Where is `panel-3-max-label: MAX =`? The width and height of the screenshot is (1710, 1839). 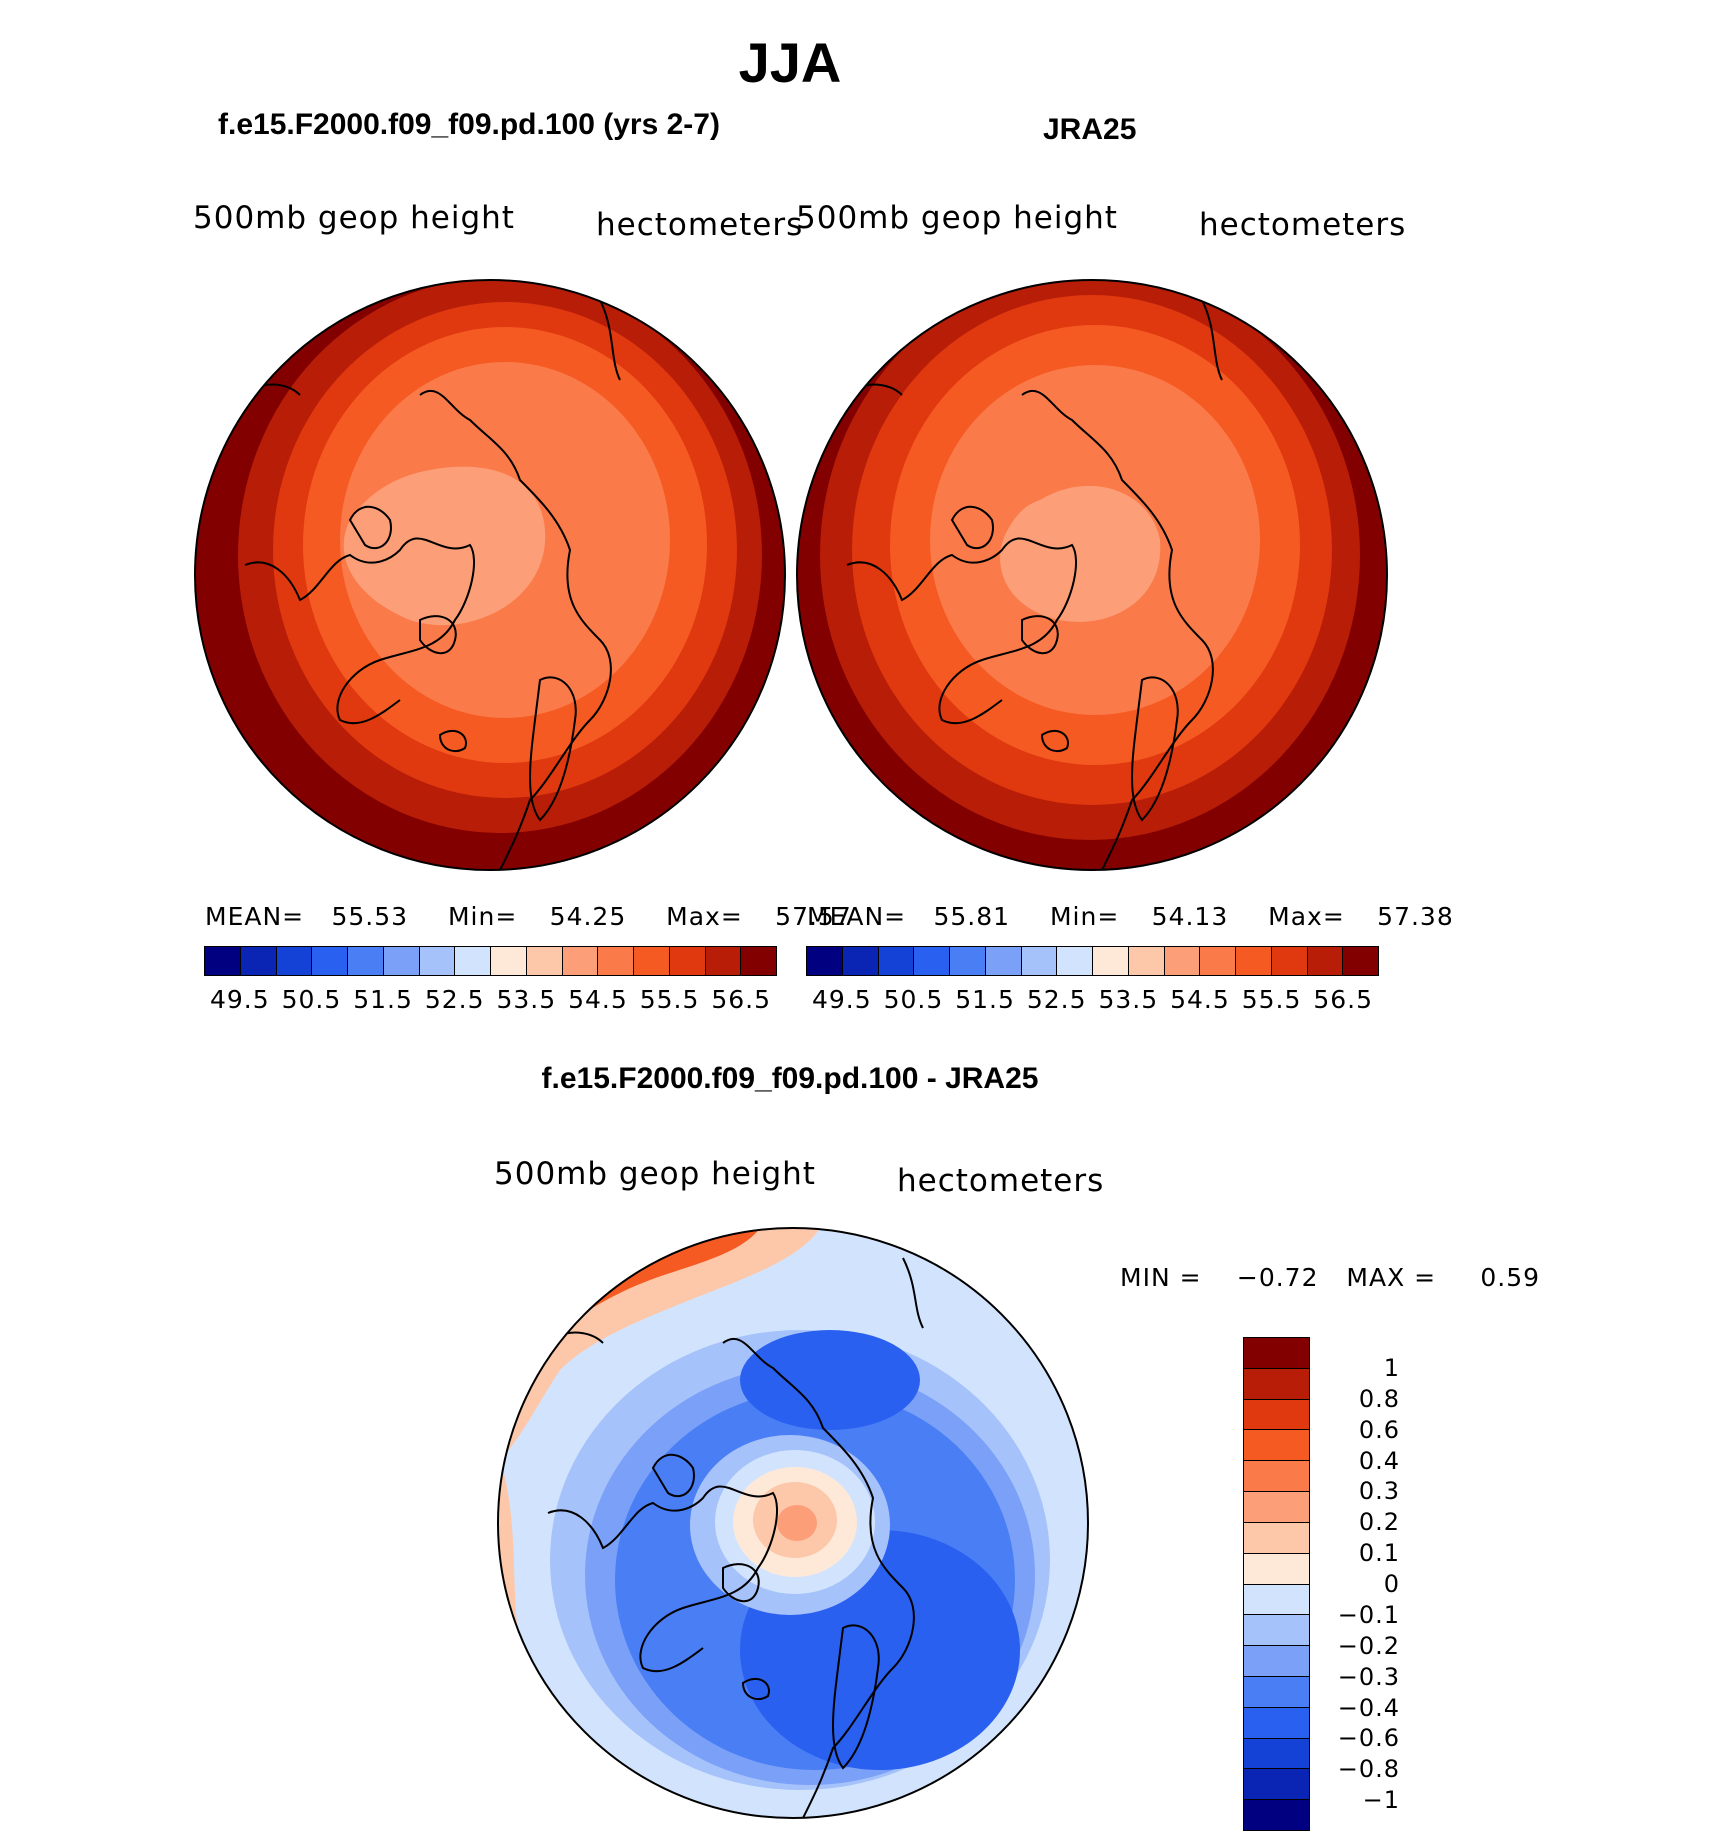
panel-3-max-label: MAX = is located at coordinates (1391, 1277).